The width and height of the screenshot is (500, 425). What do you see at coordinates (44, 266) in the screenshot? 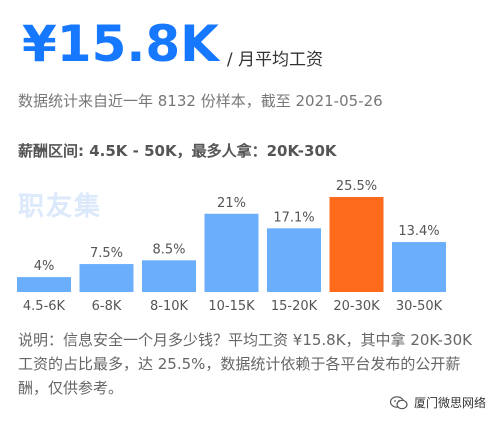
I see `bar-value-label: 4%` at bounding box center [44, 266].